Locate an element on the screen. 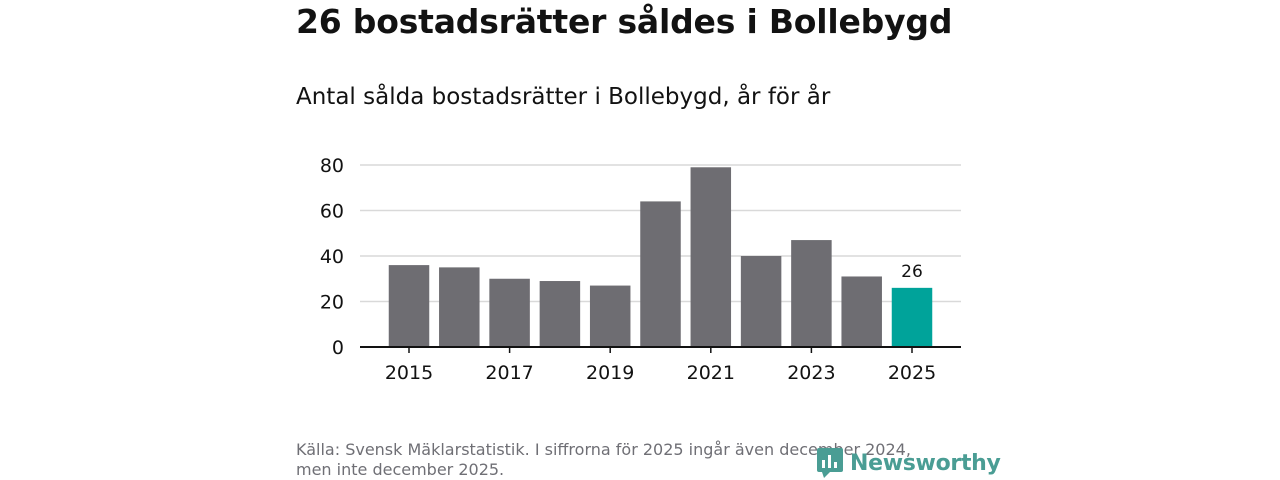 The image size is (1280, 480). bar-2025 is located at coordinates (912, 317).